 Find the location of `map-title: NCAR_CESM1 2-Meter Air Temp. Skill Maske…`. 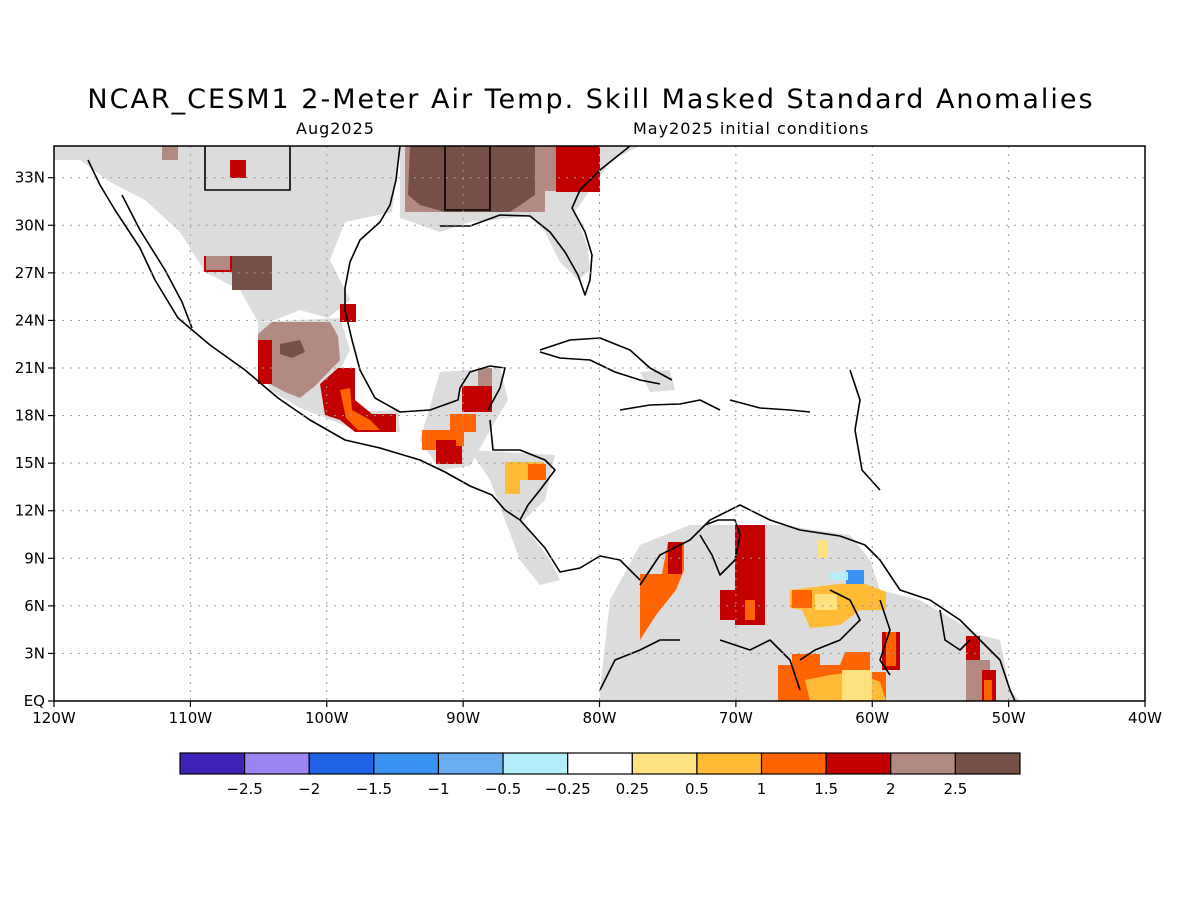

map-title: NCAR_CESM1 2-Meter Air Temp. Skill Maske… is located at coordinates (591, 99).